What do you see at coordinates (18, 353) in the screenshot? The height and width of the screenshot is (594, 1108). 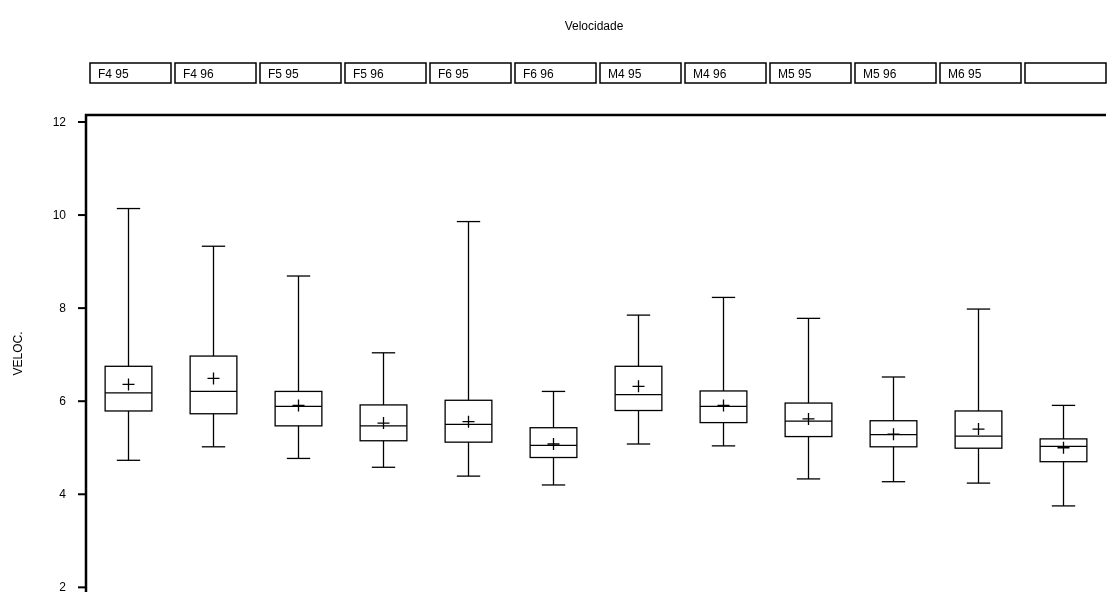 I see `y-axis-title: VELOC.` at bounding box center [18, 353].